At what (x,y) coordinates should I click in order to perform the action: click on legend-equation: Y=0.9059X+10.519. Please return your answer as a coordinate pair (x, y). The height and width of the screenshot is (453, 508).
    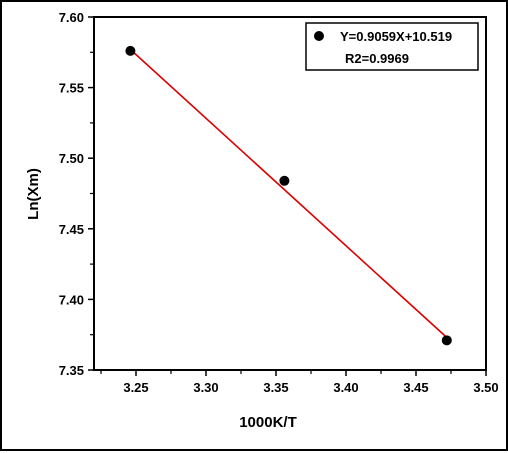
    Looking at the image, I should click on (396, 36).